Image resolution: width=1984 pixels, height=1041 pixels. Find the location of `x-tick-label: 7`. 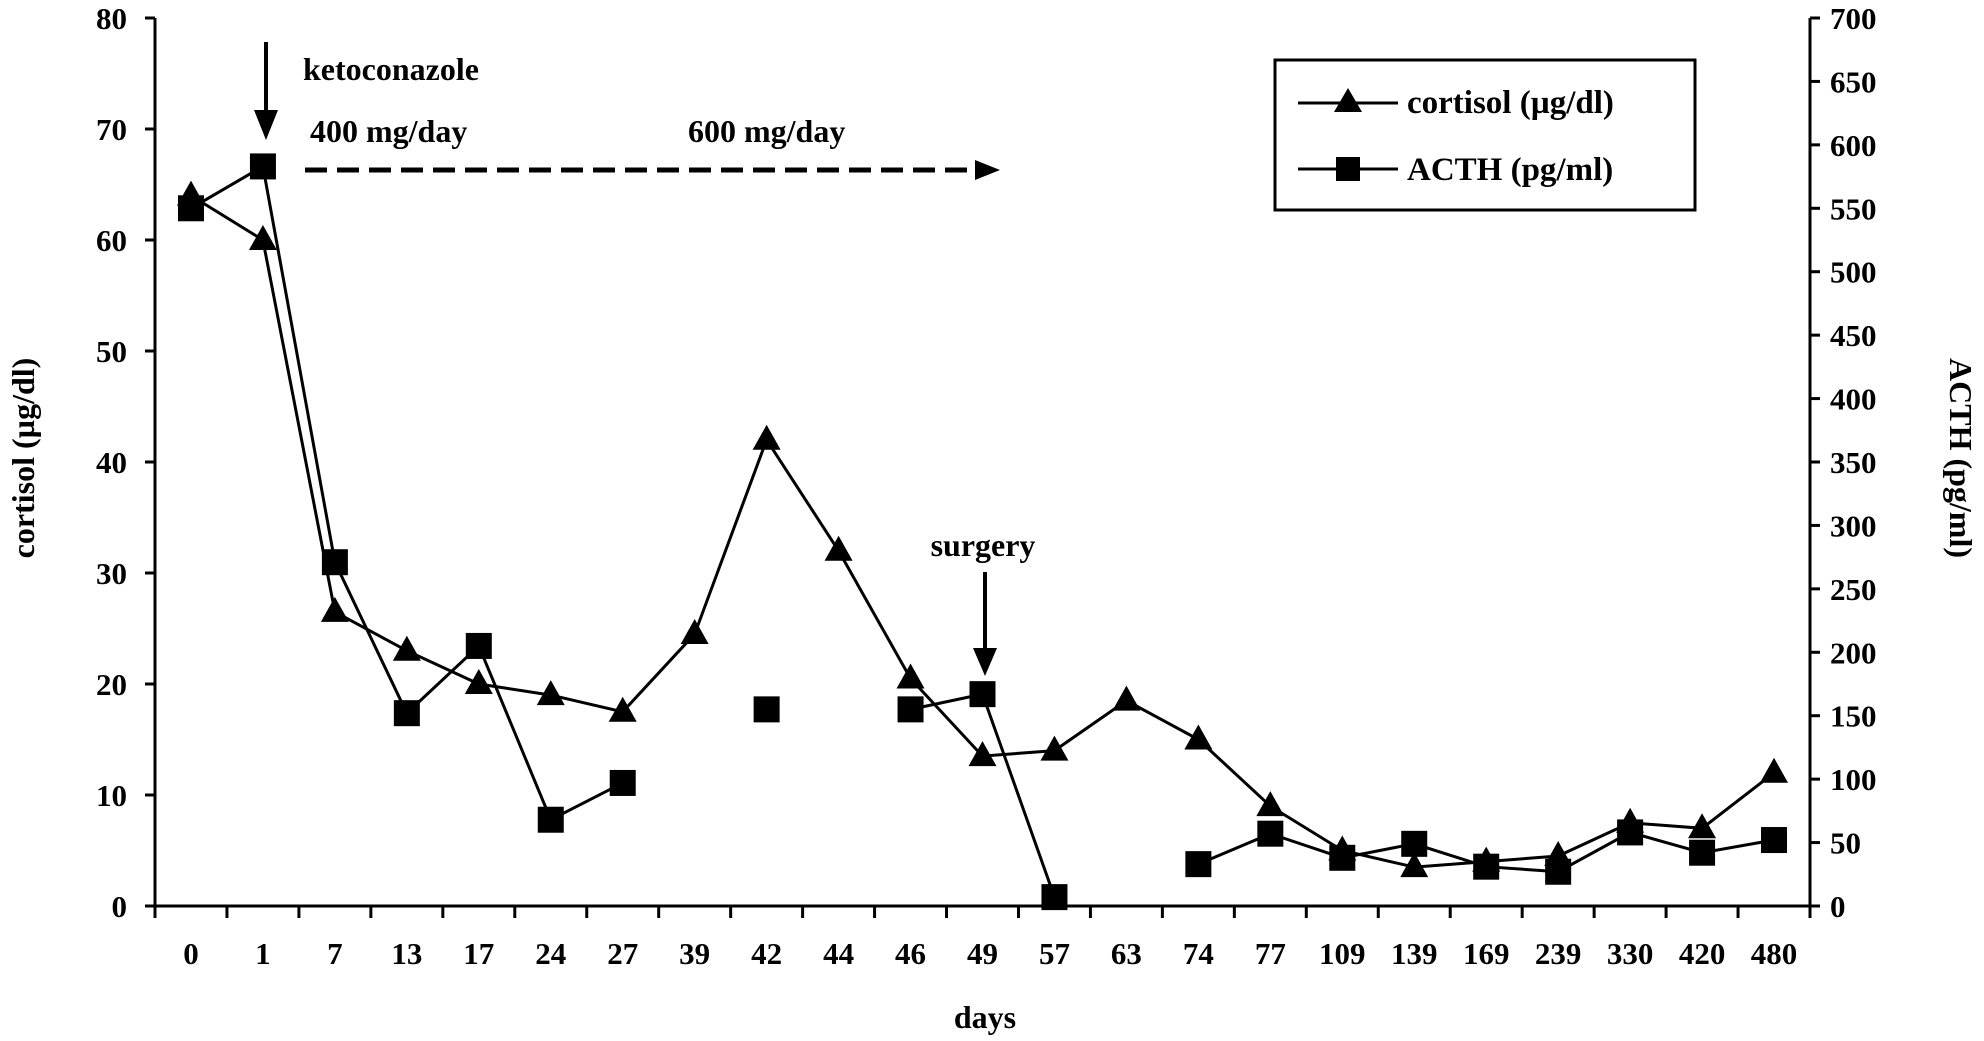

x-tick-label: 7 is located at coordinates (335, 953).